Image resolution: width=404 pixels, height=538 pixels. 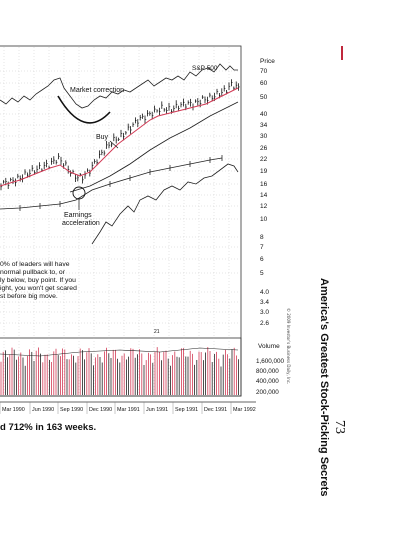 I want to click on running-title: America's Greatest Stock-Picking Secrets, so click(x=324, y=387).